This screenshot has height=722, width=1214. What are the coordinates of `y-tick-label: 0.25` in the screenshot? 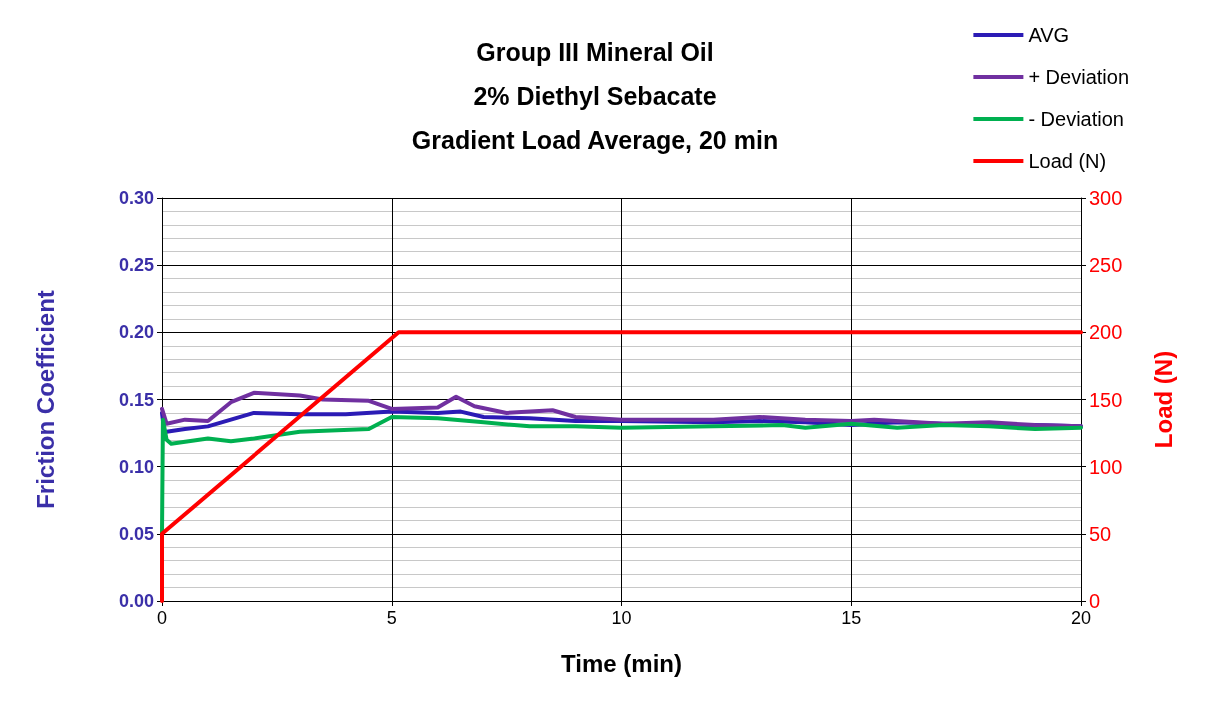 It's located at (136, 265).